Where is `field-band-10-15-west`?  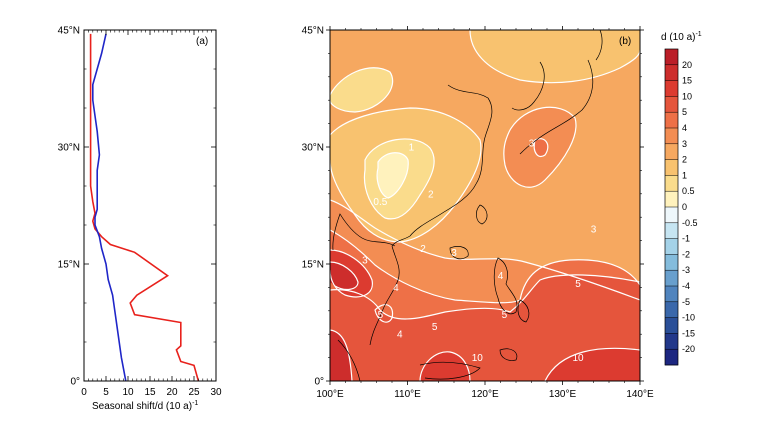
field-band-10-15-west is located at coordinates (341, 355).